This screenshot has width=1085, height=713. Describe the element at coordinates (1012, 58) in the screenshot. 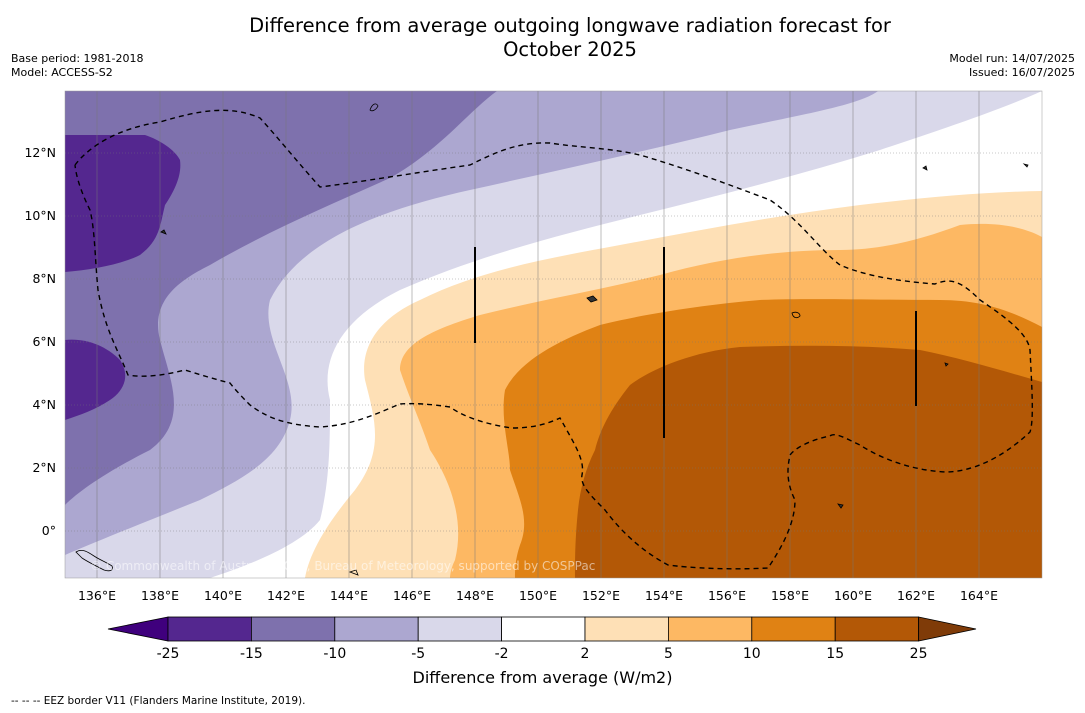

I see `model-run: Model run: 14/07/2025` at that location.